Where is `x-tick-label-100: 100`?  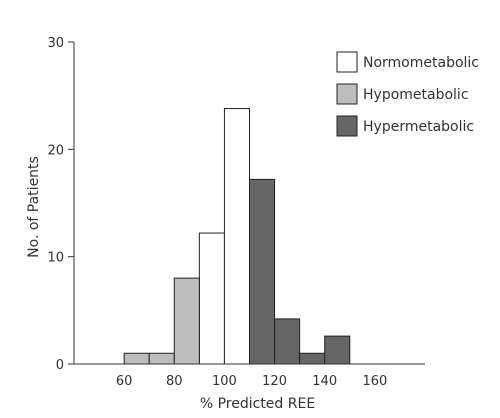
x-tick-label-100: 100 is located at coordinates (224, 381).